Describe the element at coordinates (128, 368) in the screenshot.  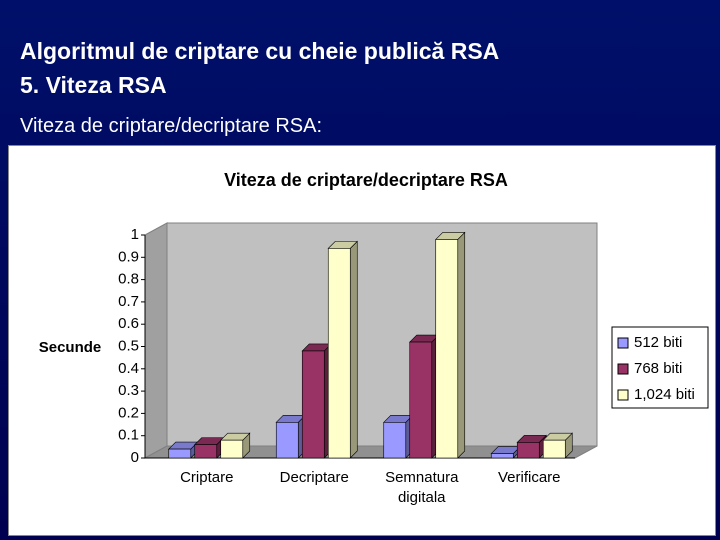
I see `y-tick-label: 0.4` at that location.